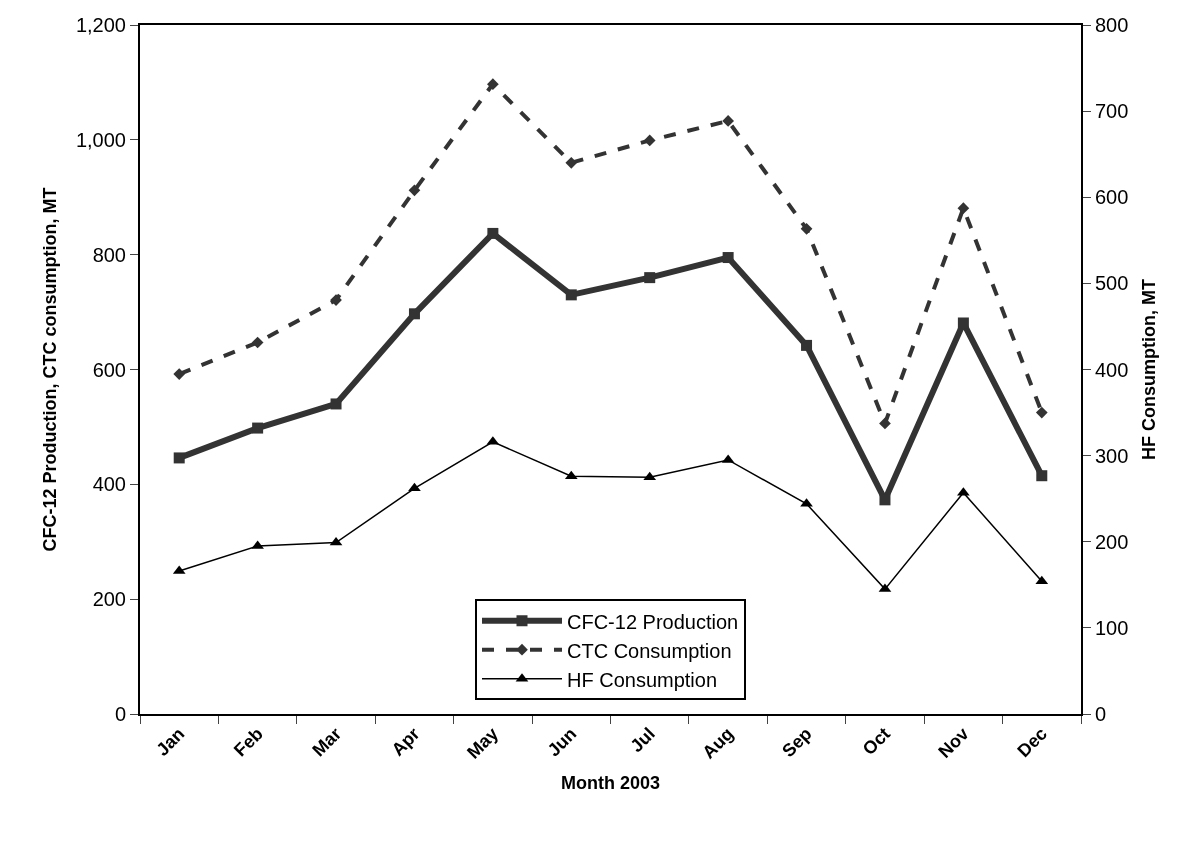 This screenshot has height=844, width=1191. Describe the element at coordinates (562, 742) in the screenshot. I see `x-tick-label: Jun` at that location.